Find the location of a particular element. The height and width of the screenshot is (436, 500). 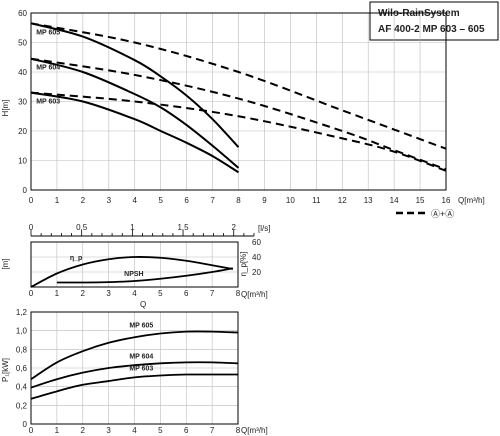

power-x-tick-label: 6 is located at coordinates (186, 430).